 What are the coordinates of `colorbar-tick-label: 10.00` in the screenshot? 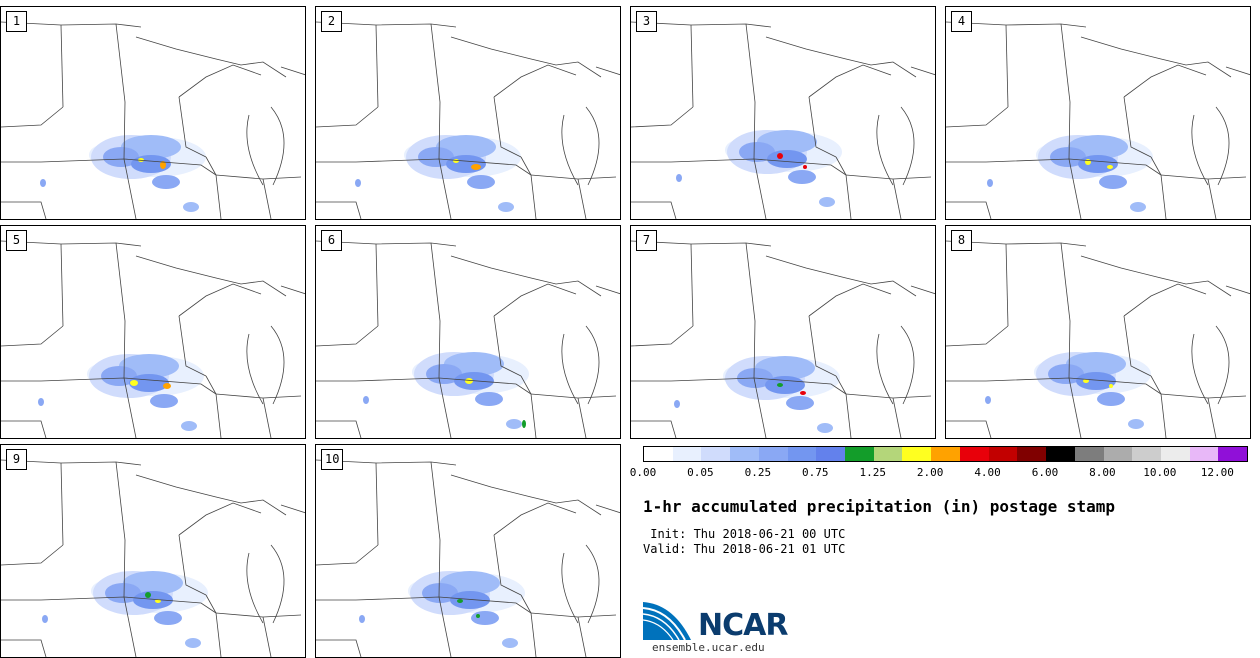 It's located at (1160, 472).